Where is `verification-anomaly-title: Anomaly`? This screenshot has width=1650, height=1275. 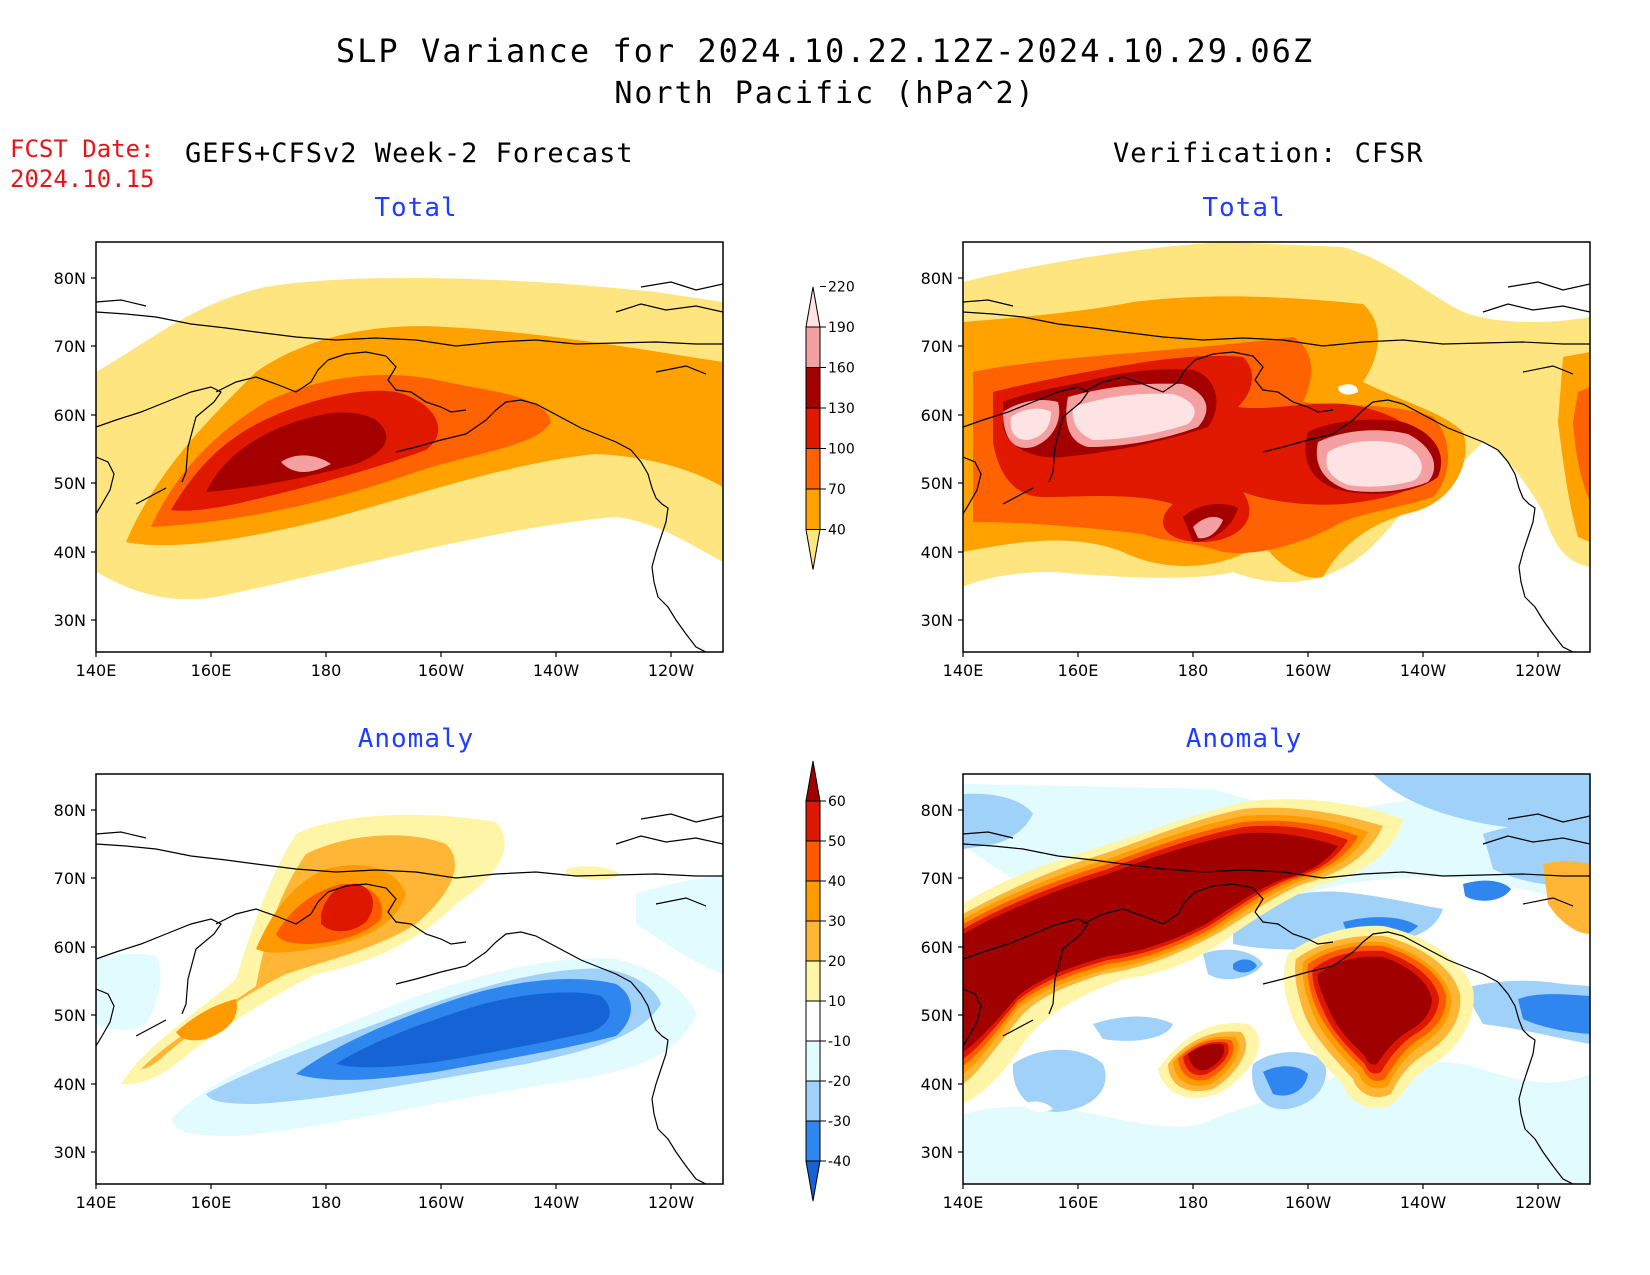
verification-anomaly-title: Anomaly is located at coordinates (1244, 739).